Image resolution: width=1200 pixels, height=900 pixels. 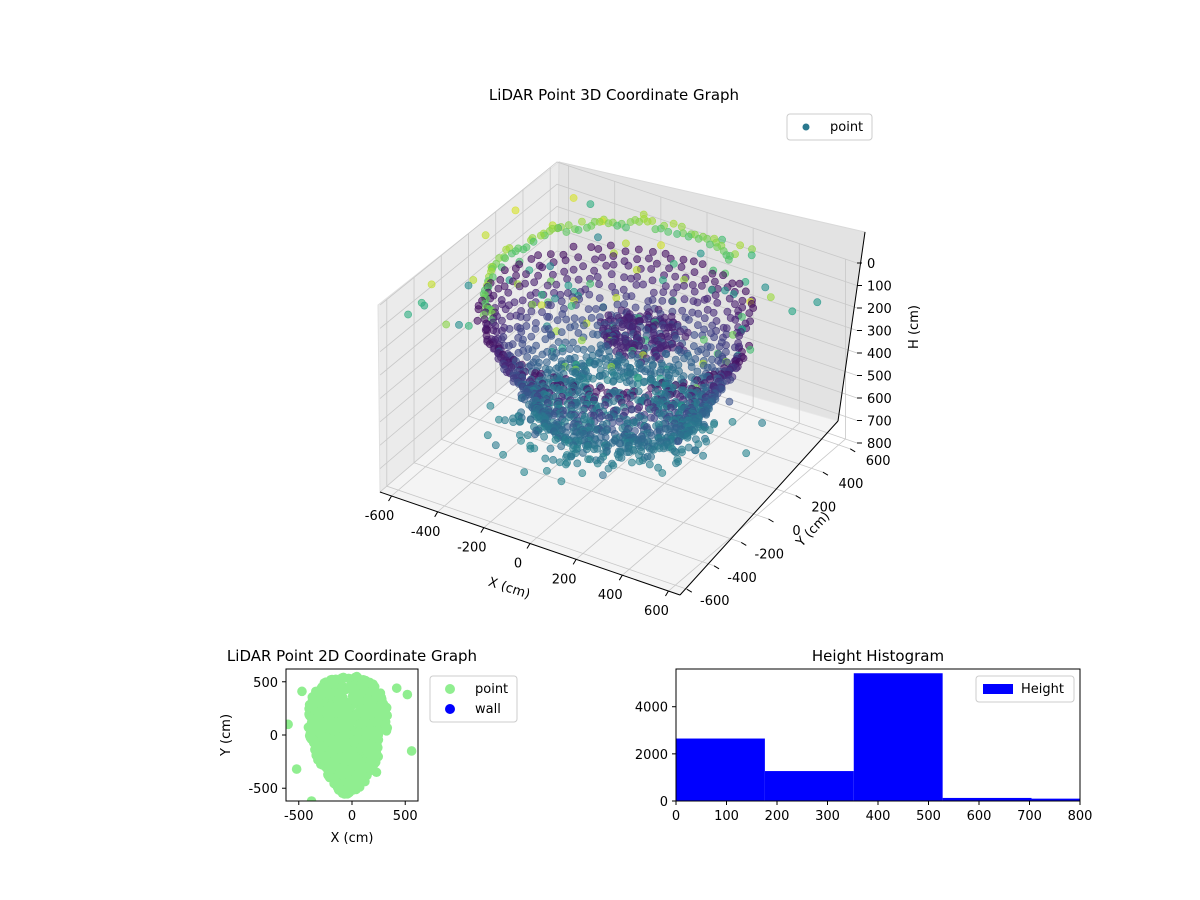 What do you see at coordinates (274, 736) in the screenshot?
I see `y-tick-label-2d: 0` at bounding box center [274, 736].